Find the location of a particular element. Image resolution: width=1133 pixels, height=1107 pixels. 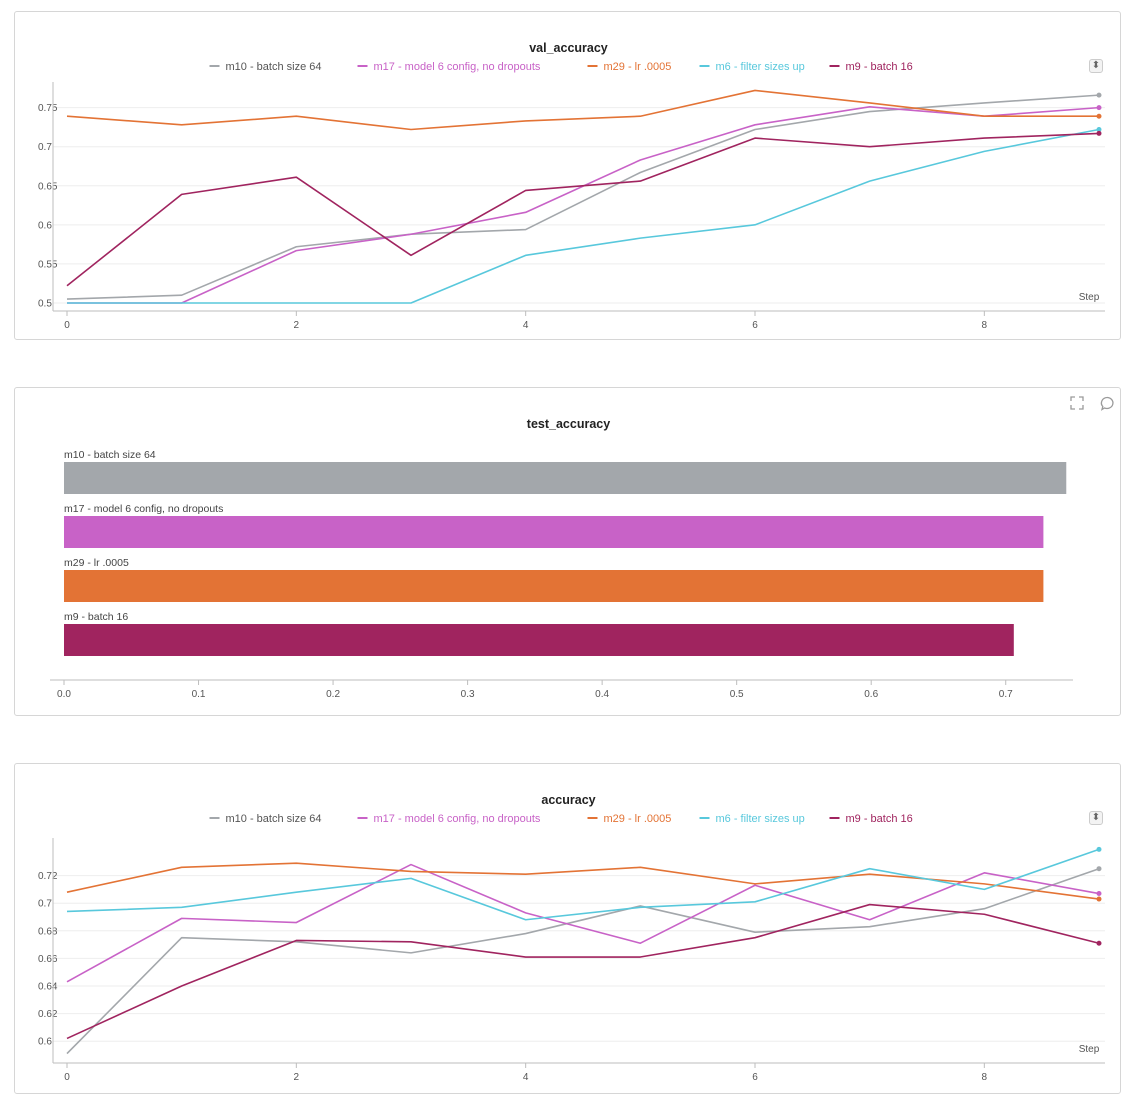

series-line-m17 is located at coordinates (583, 923).